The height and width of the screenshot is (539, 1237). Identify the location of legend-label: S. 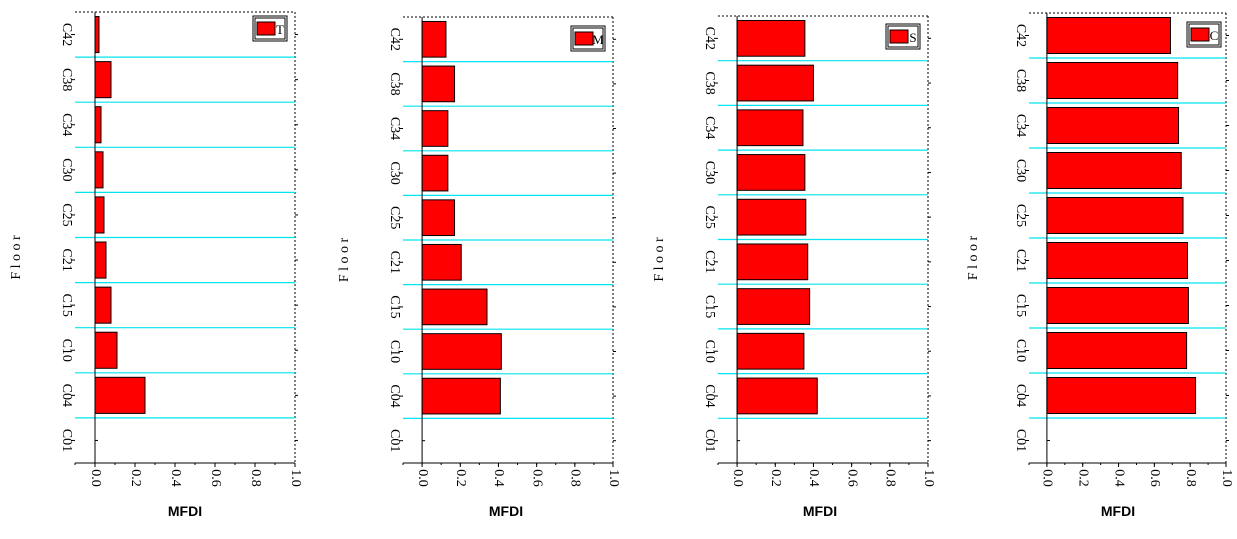
(912, 37).